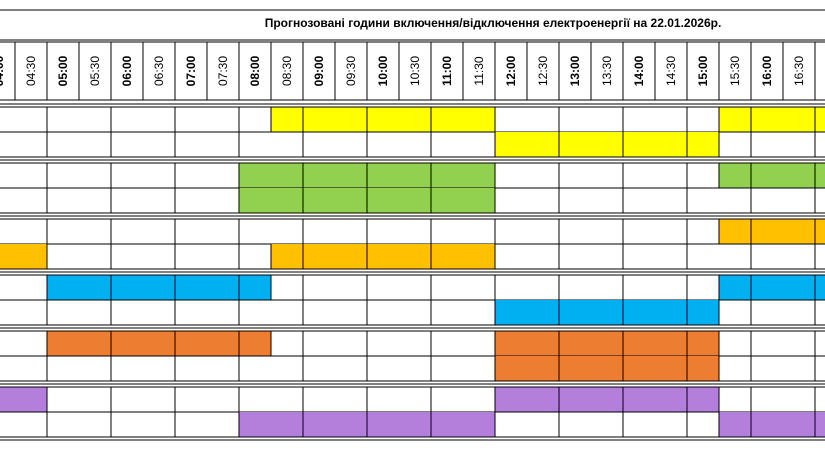 The height and width of the screenshot is (455, 825). I want to click on time-label: 12:30, so click(543, 71).